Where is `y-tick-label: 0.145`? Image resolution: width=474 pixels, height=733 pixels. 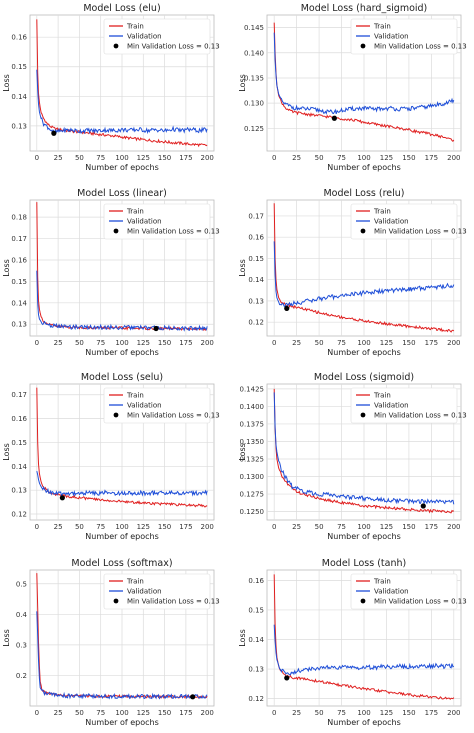 y-tick-label: 0.145 is located at coordinates (254, 28).